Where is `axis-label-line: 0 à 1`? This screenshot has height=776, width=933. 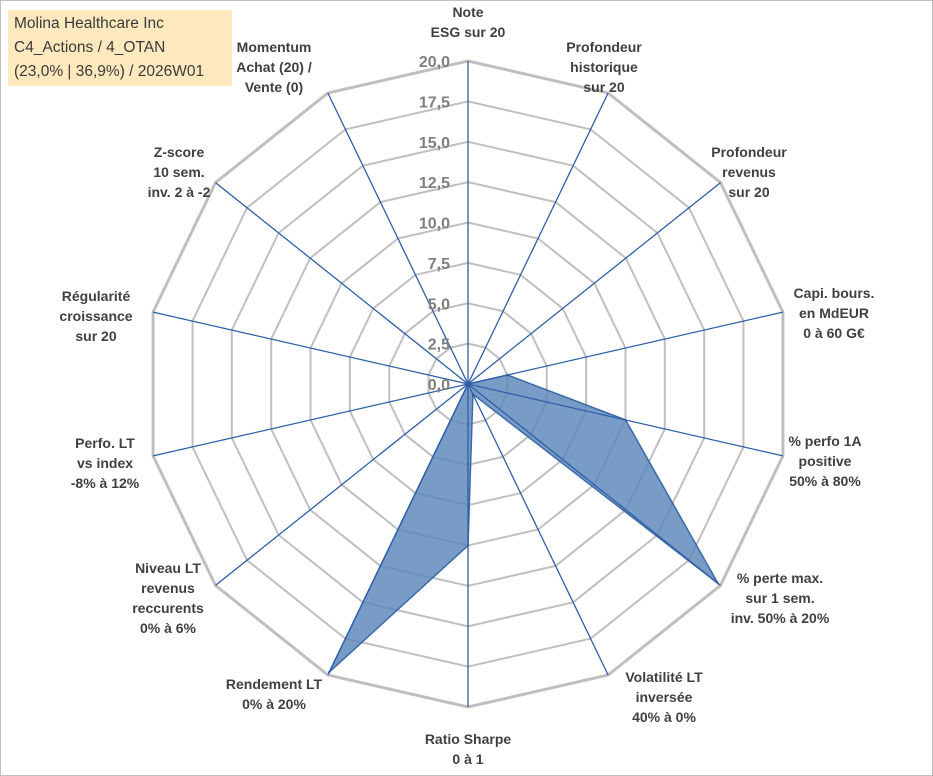 axis-label-line: 0 à 1 is located at coordinates (467, 759).